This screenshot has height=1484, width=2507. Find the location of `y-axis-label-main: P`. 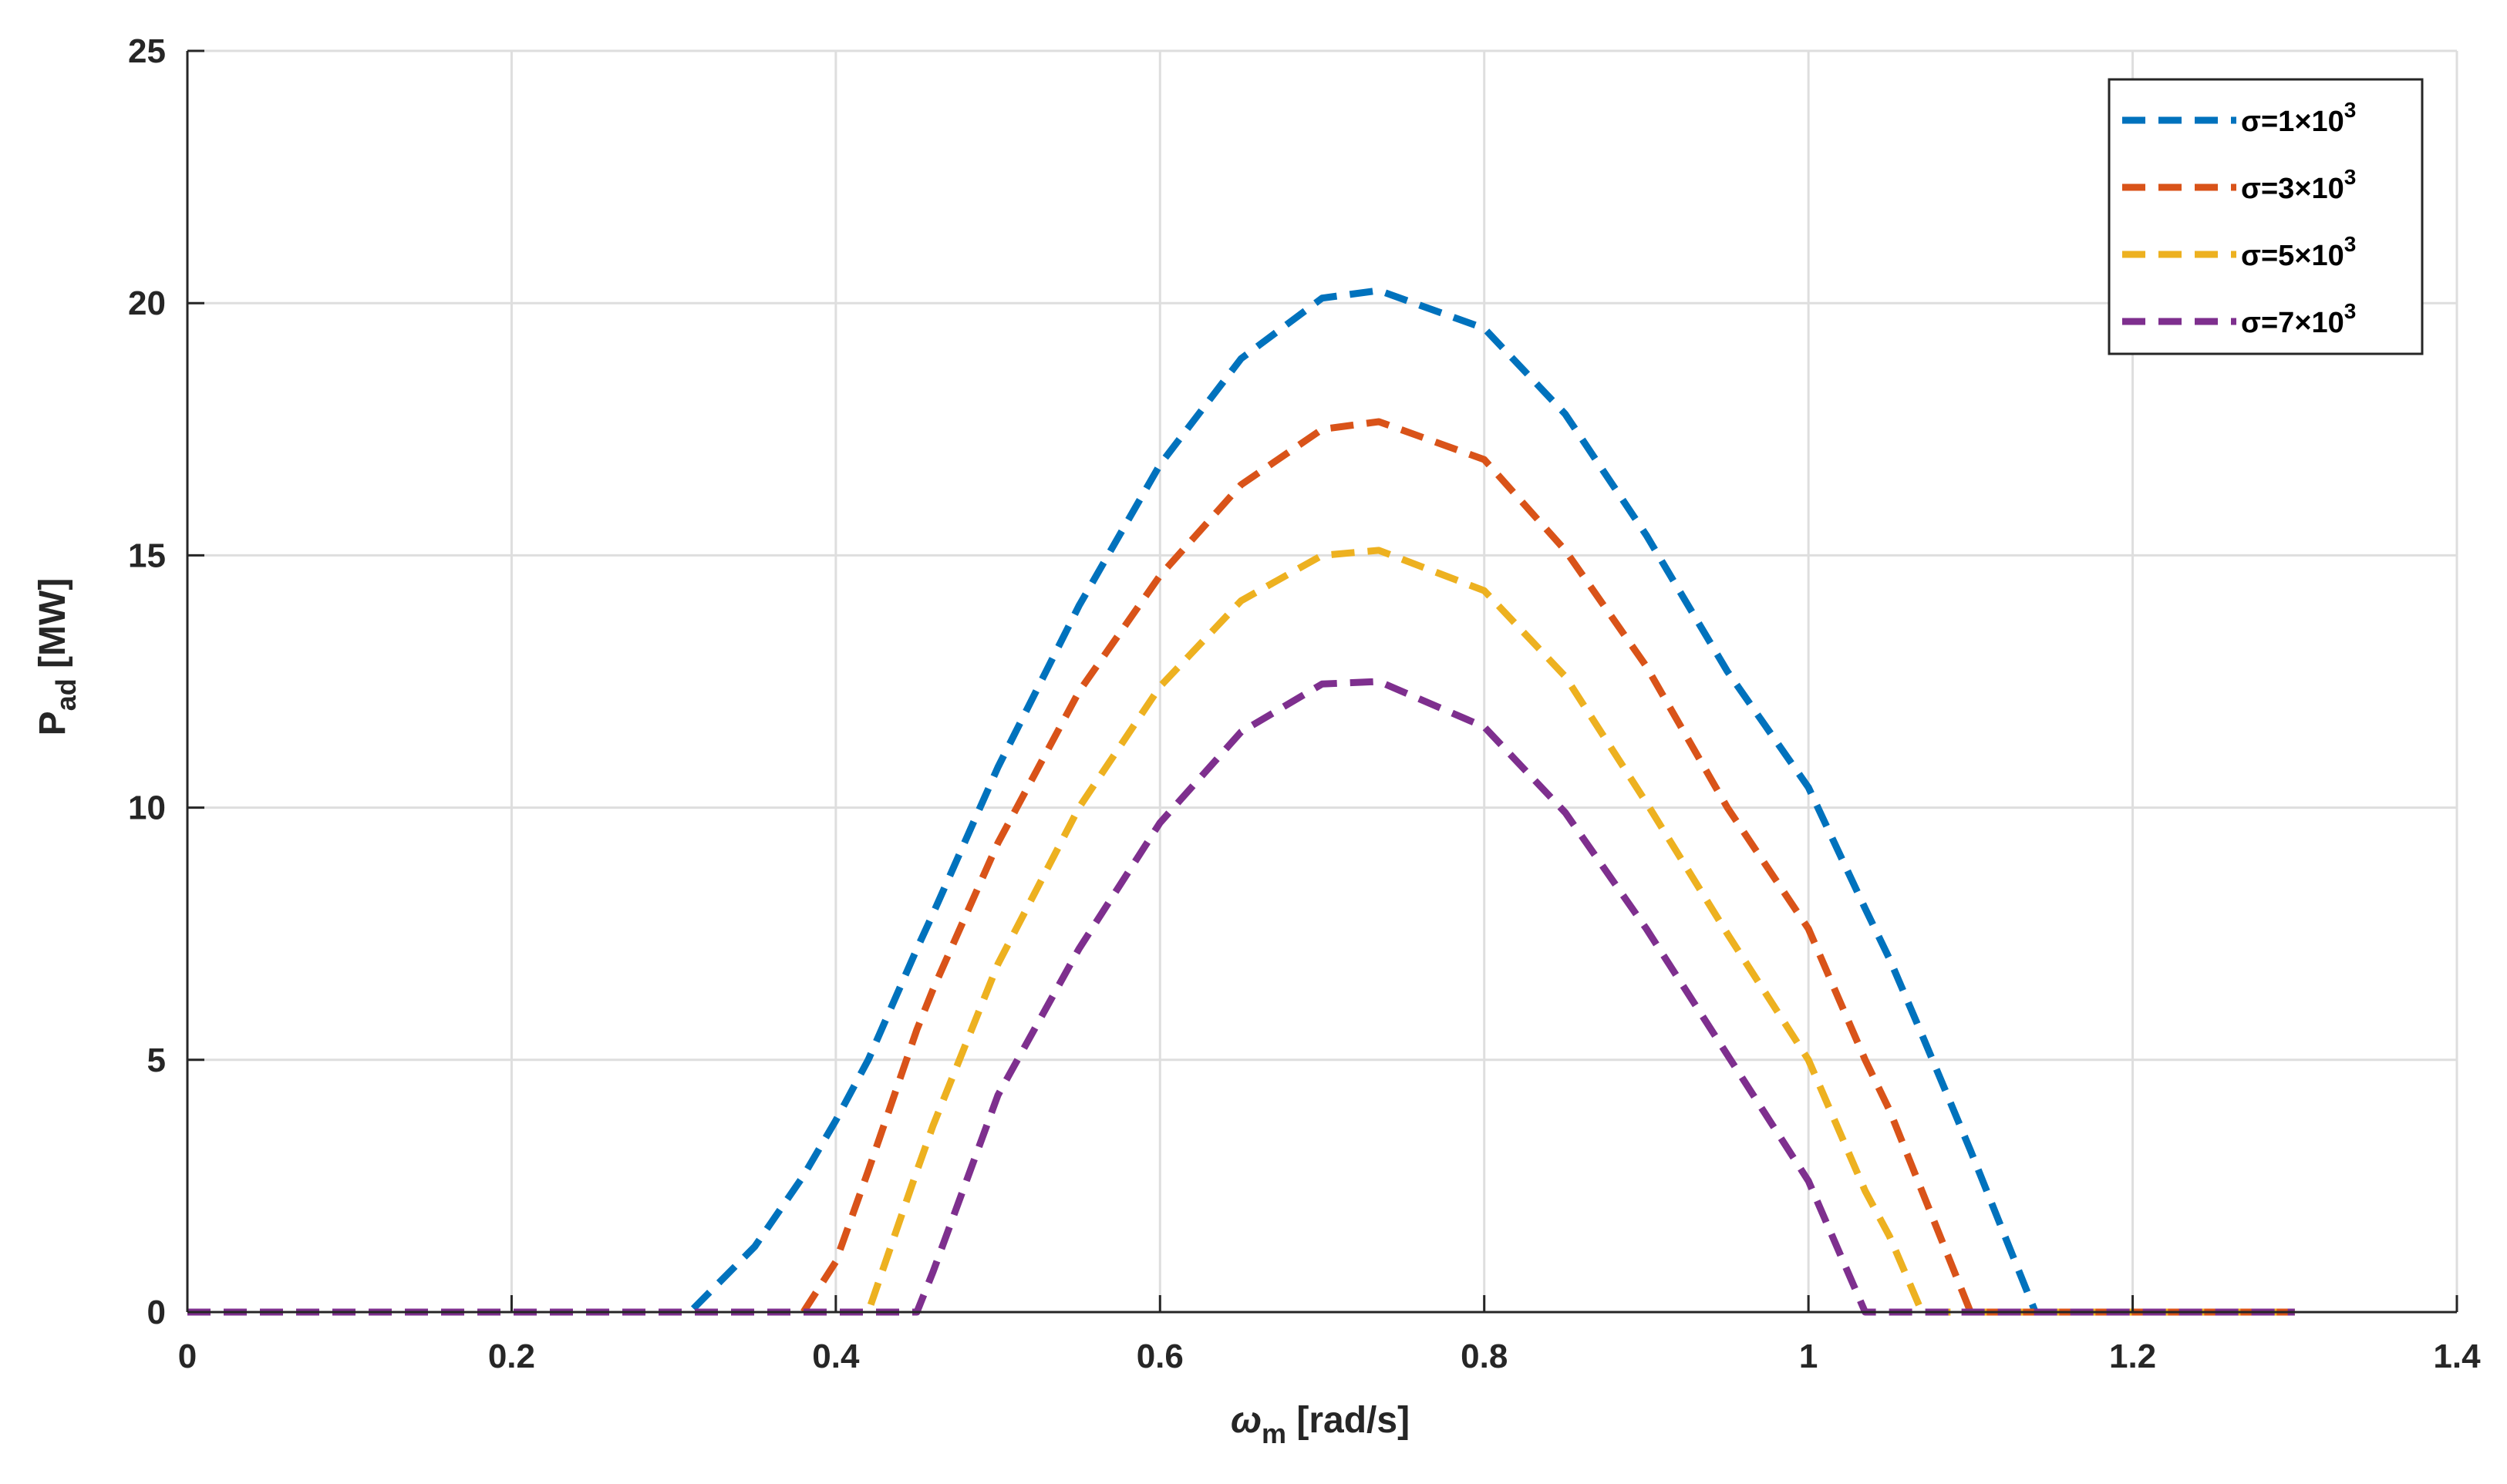

y-axis-label-main: P is located at coordinates (52, 723).